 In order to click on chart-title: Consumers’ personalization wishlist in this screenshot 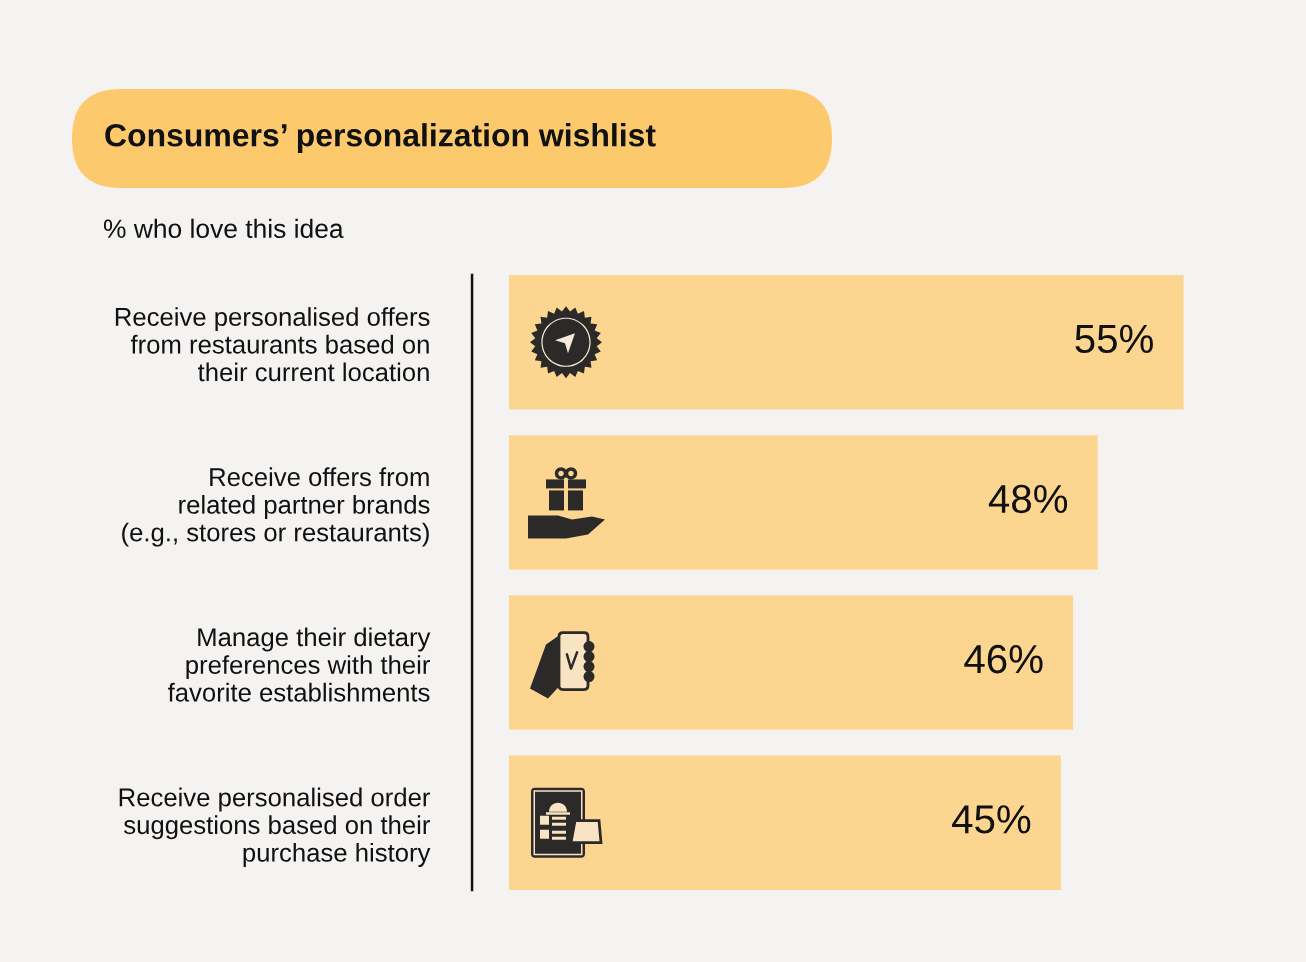, I will do `click(380, 138)`.